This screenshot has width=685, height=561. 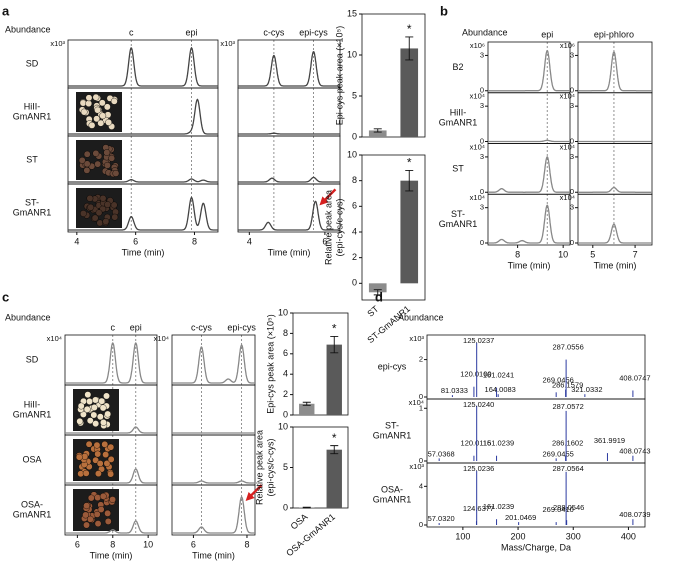 What do you see at coordinates (283, 426) in the screenshot?
I see `y-tick-label: 10` at bounding box center [283, 426].